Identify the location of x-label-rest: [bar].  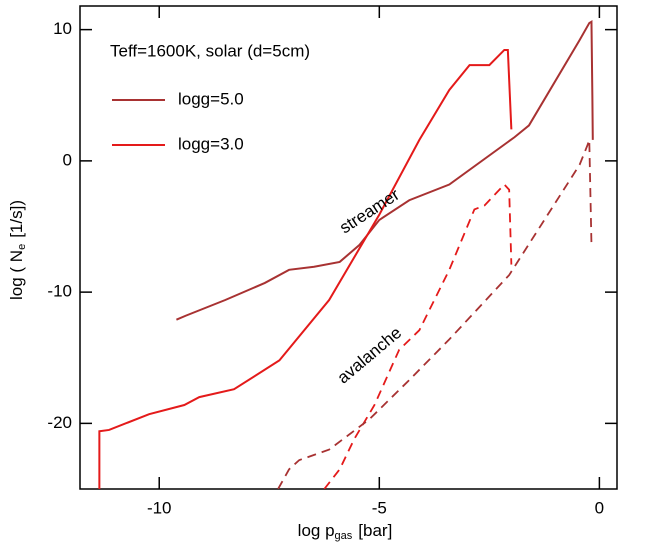
(375, 530).